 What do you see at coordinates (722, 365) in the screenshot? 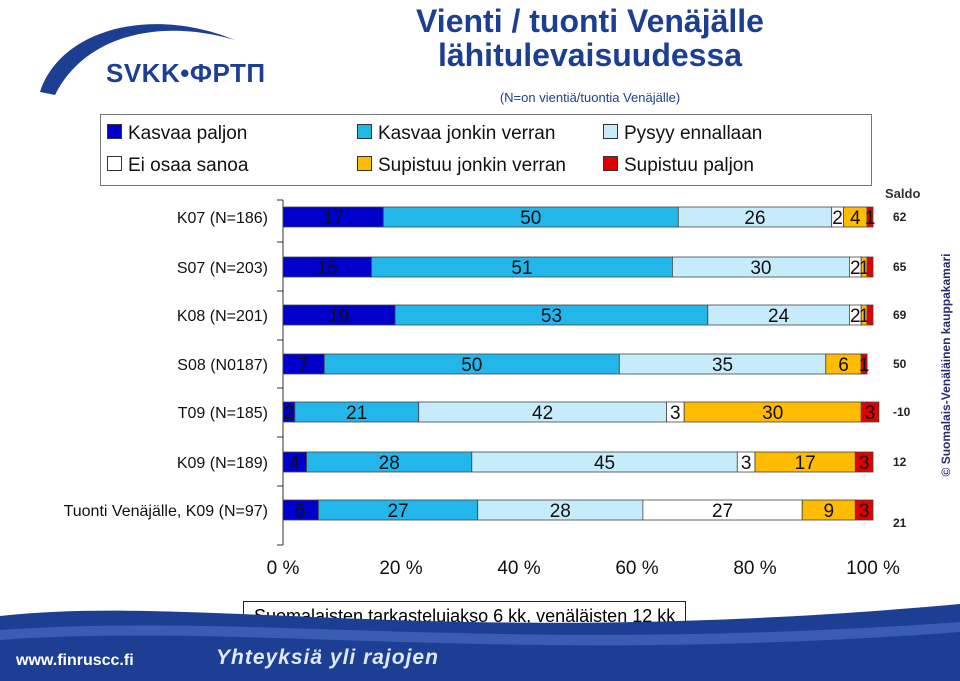
I see `data-label: 35` at bounding box center [722, 365].